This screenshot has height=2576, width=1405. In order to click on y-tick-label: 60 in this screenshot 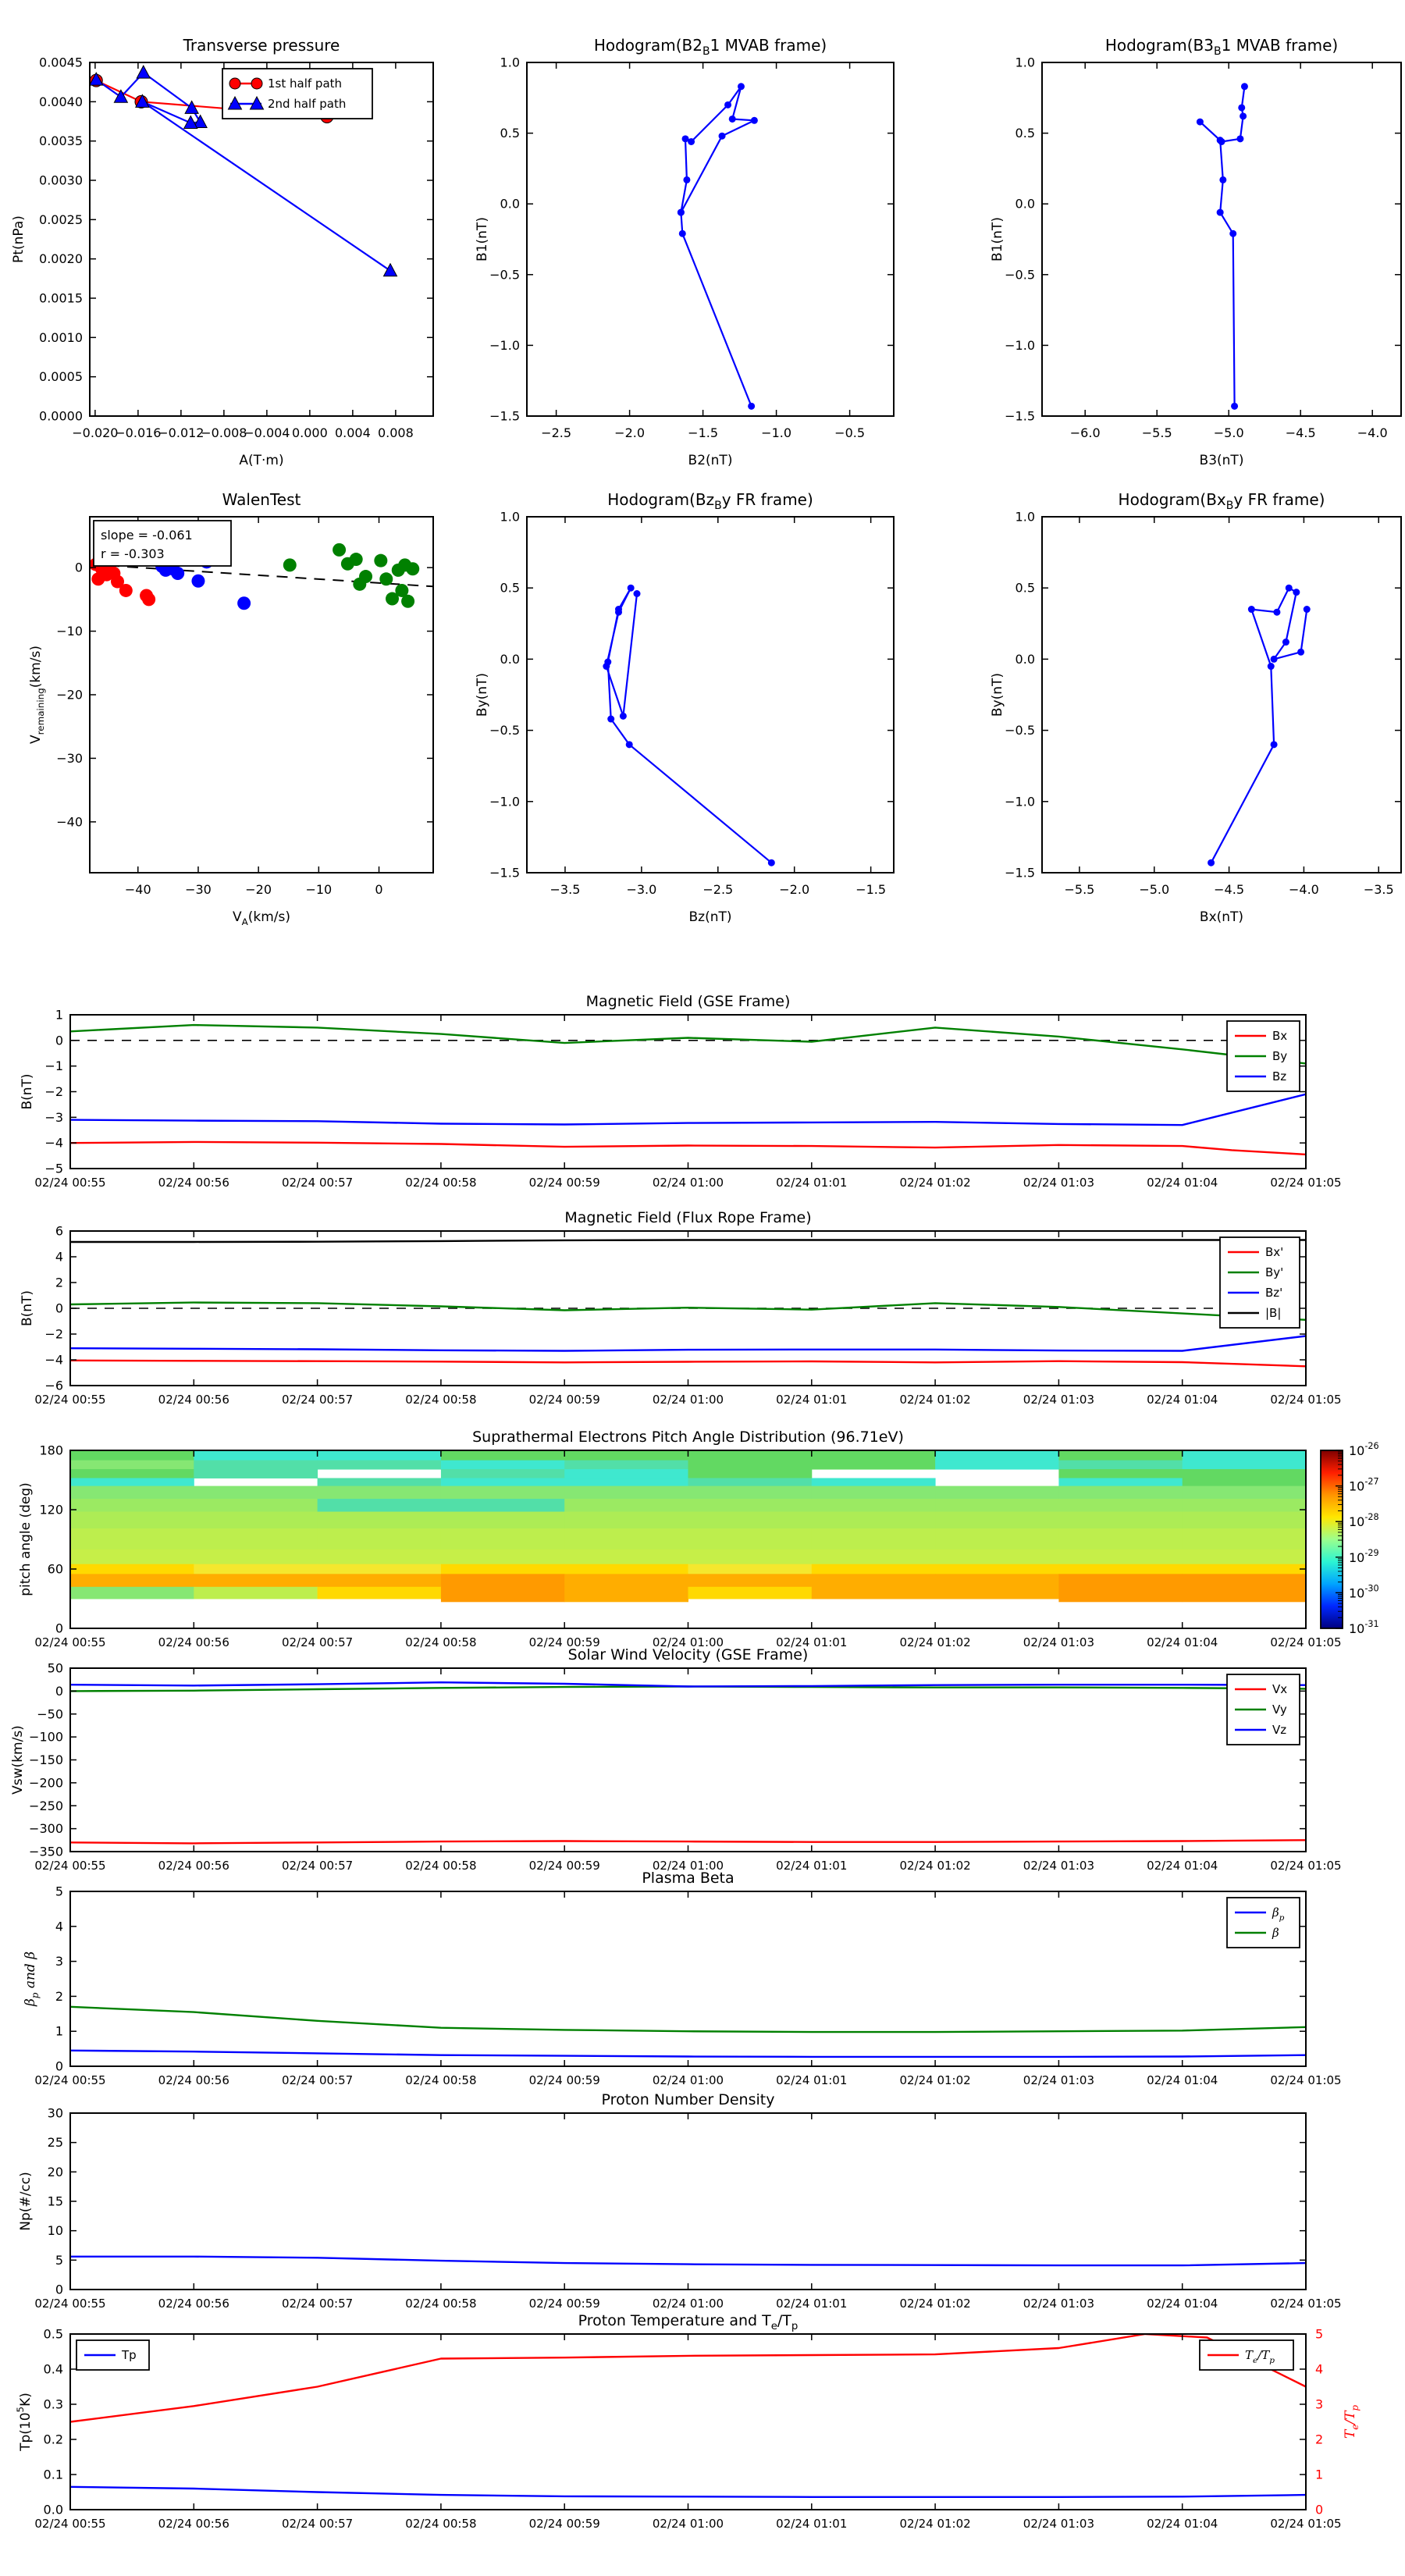, I will do `click(56, 1569)`.